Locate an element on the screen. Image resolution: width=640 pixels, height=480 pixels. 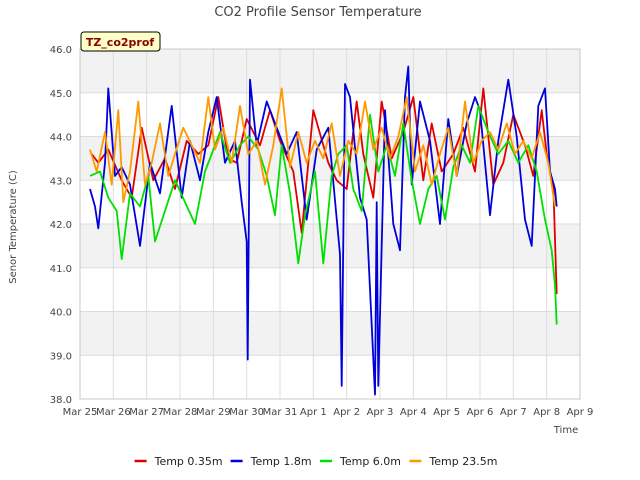
x-tick-label: Apr 7 is located at coordinates (513, 412).